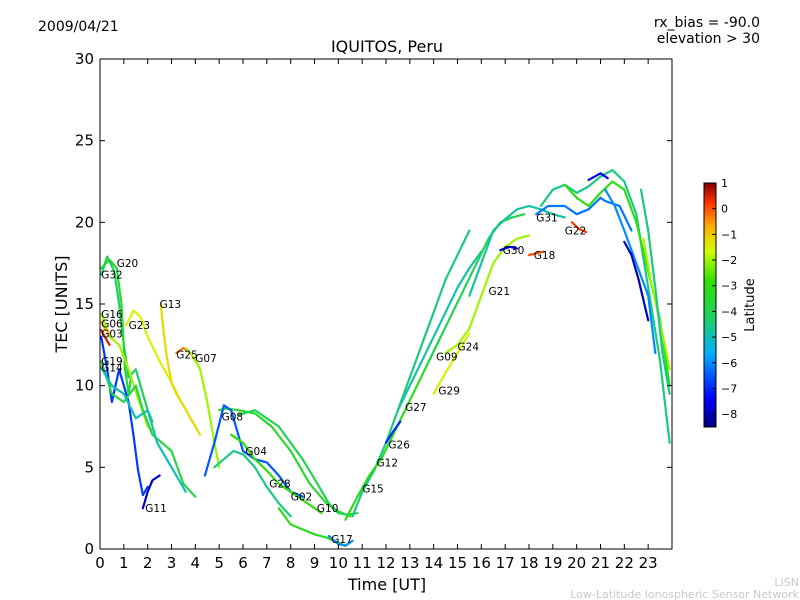 This screenshot has height=600, width=800. Describe the element at coordinates (729, 260) in the screenshot. I see `colorbar-tick-label: −2` at that location.